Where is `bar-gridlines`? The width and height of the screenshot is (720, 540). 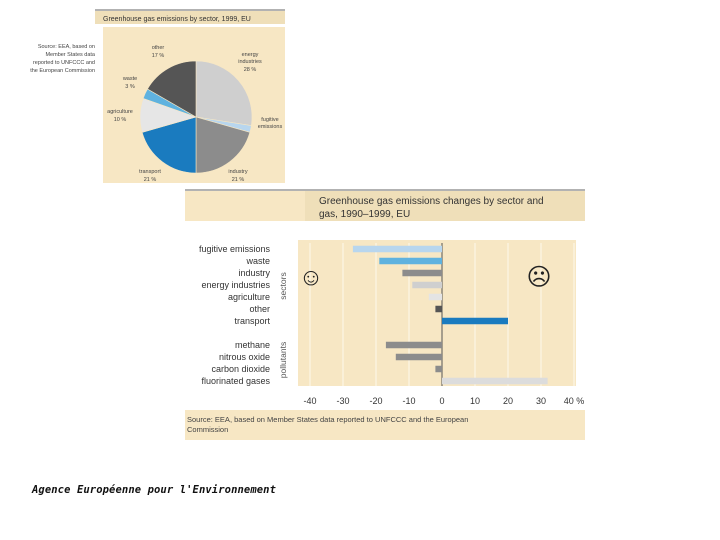
bar-gridlines is located at coordinates (442, 314).